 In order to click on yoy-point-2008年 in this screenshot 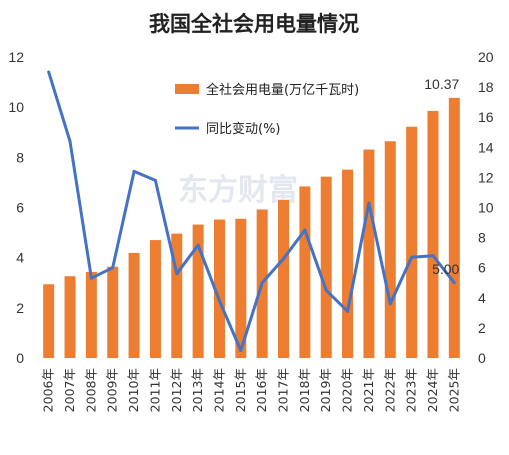, I will do `click(91, 278)`.